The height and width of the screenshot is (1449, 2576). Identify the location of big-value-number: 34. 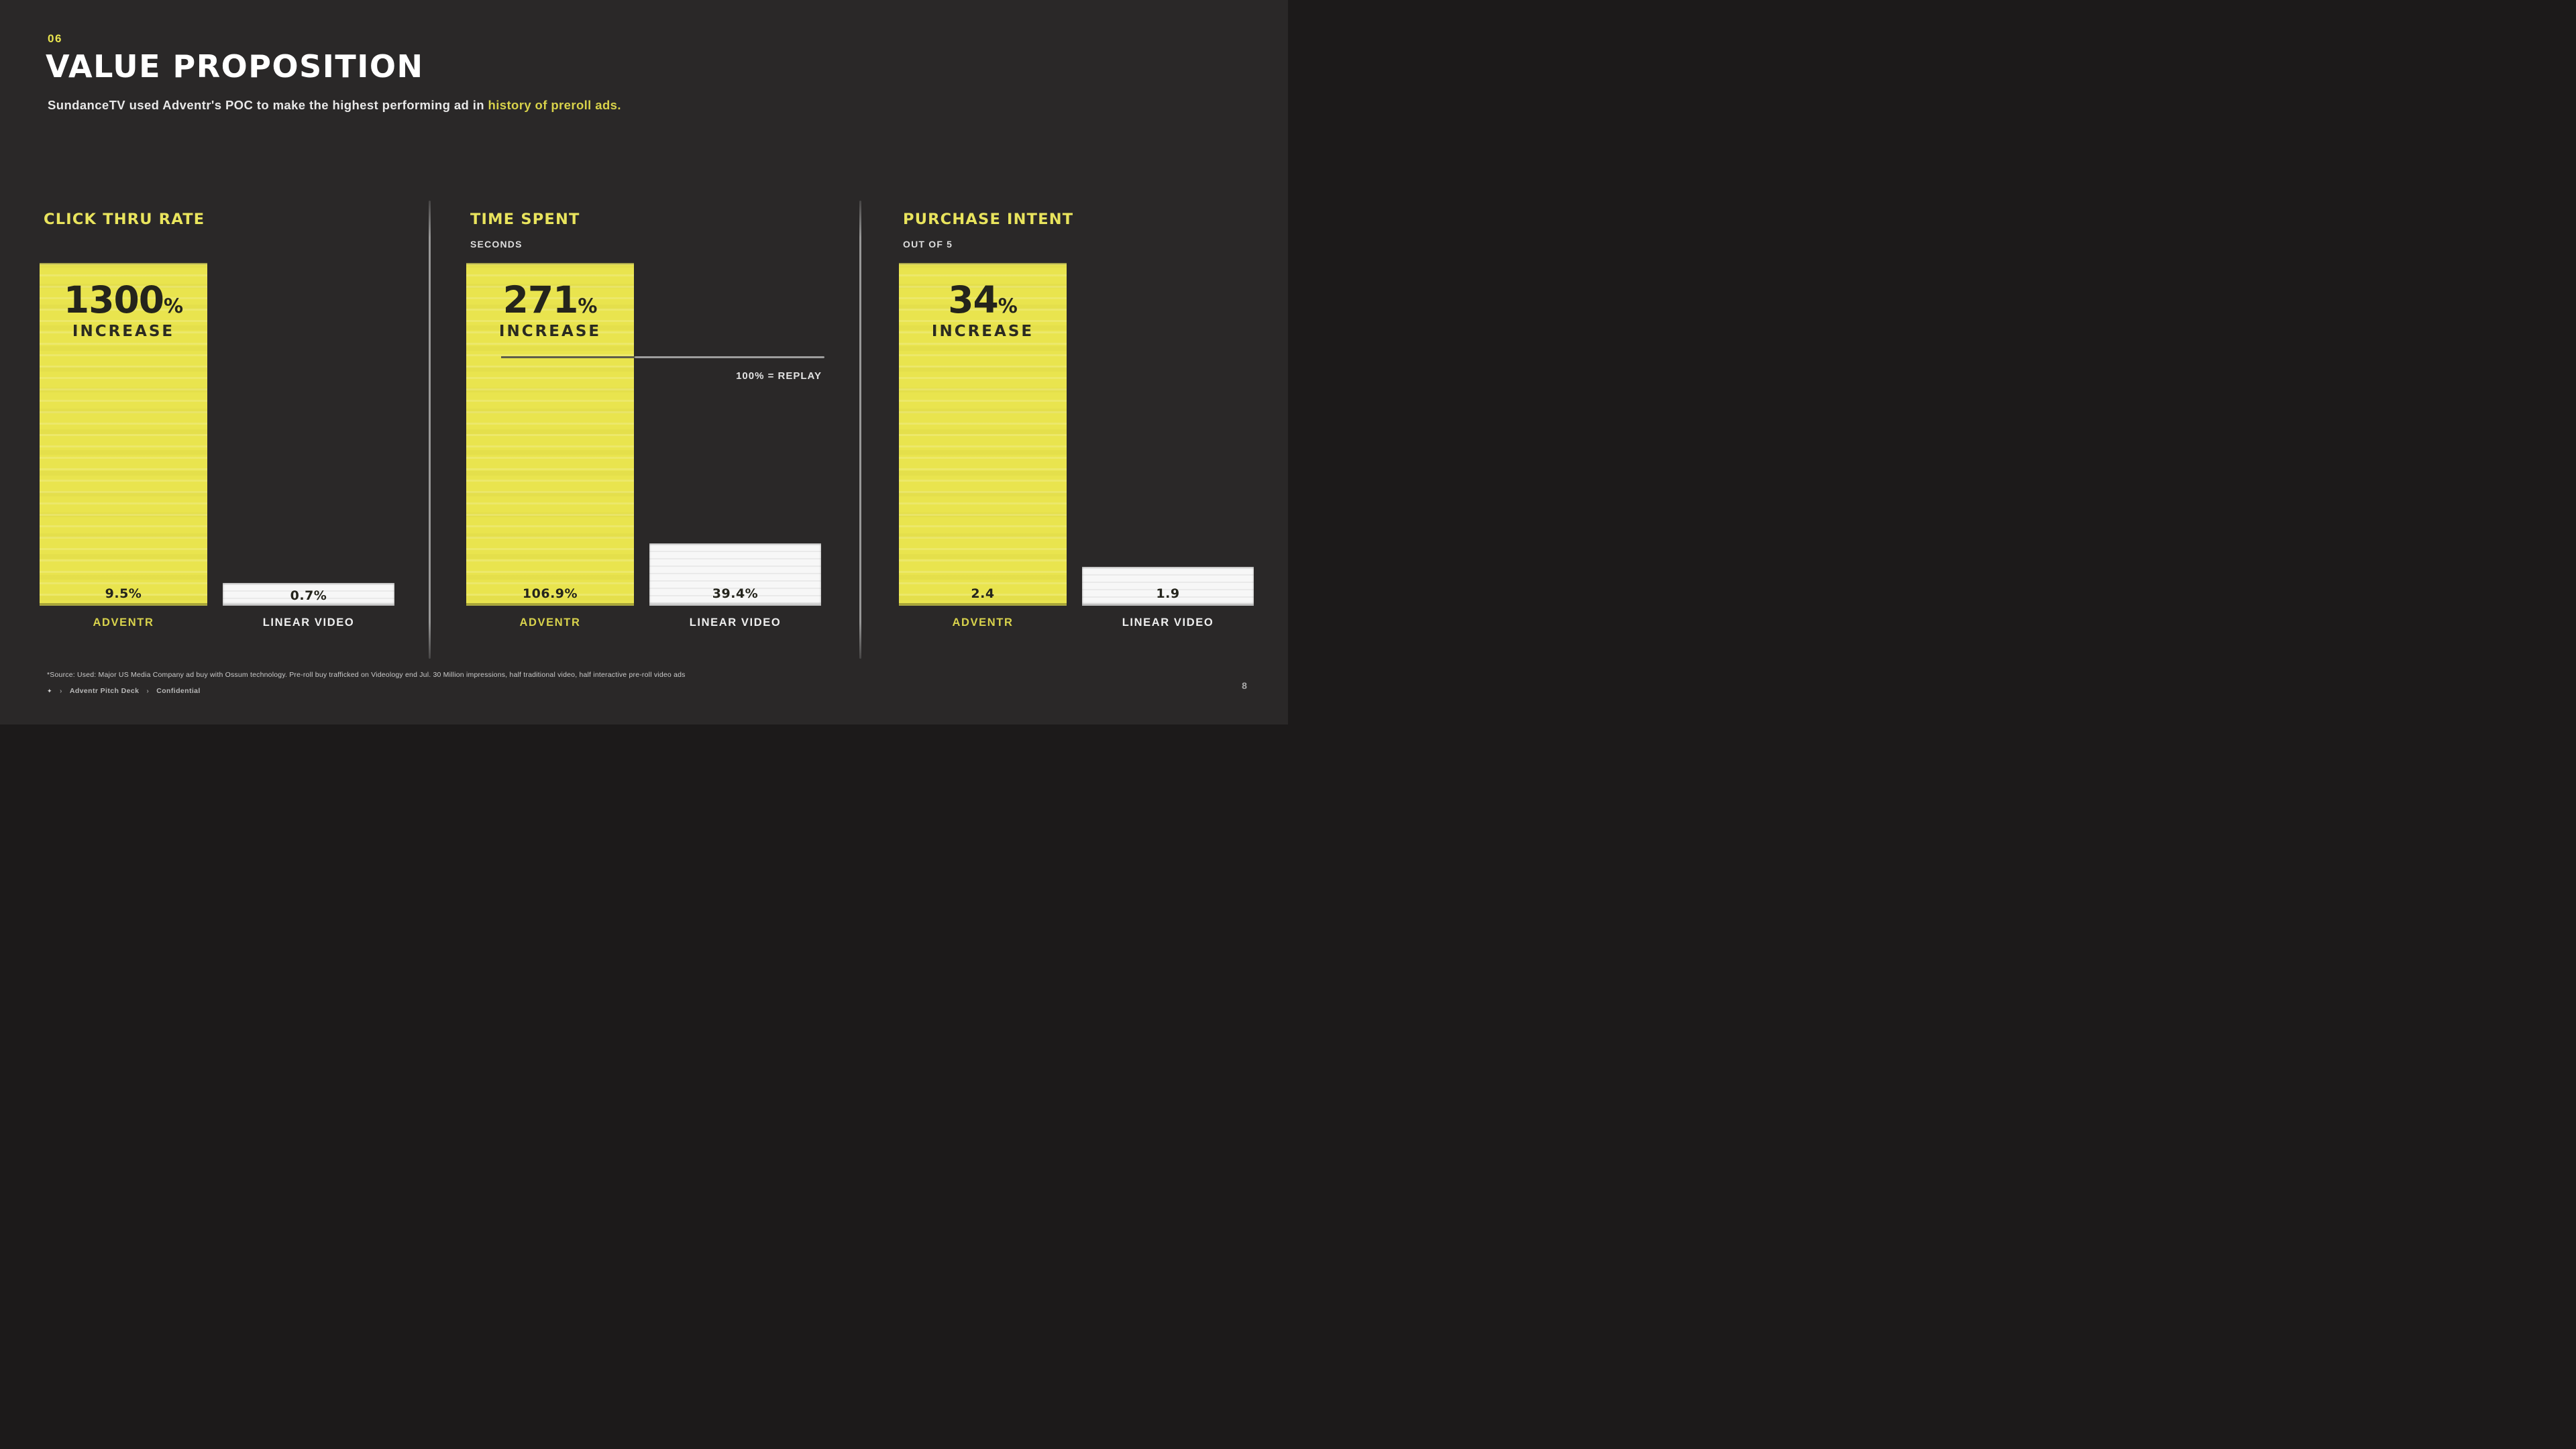
(973, 299).